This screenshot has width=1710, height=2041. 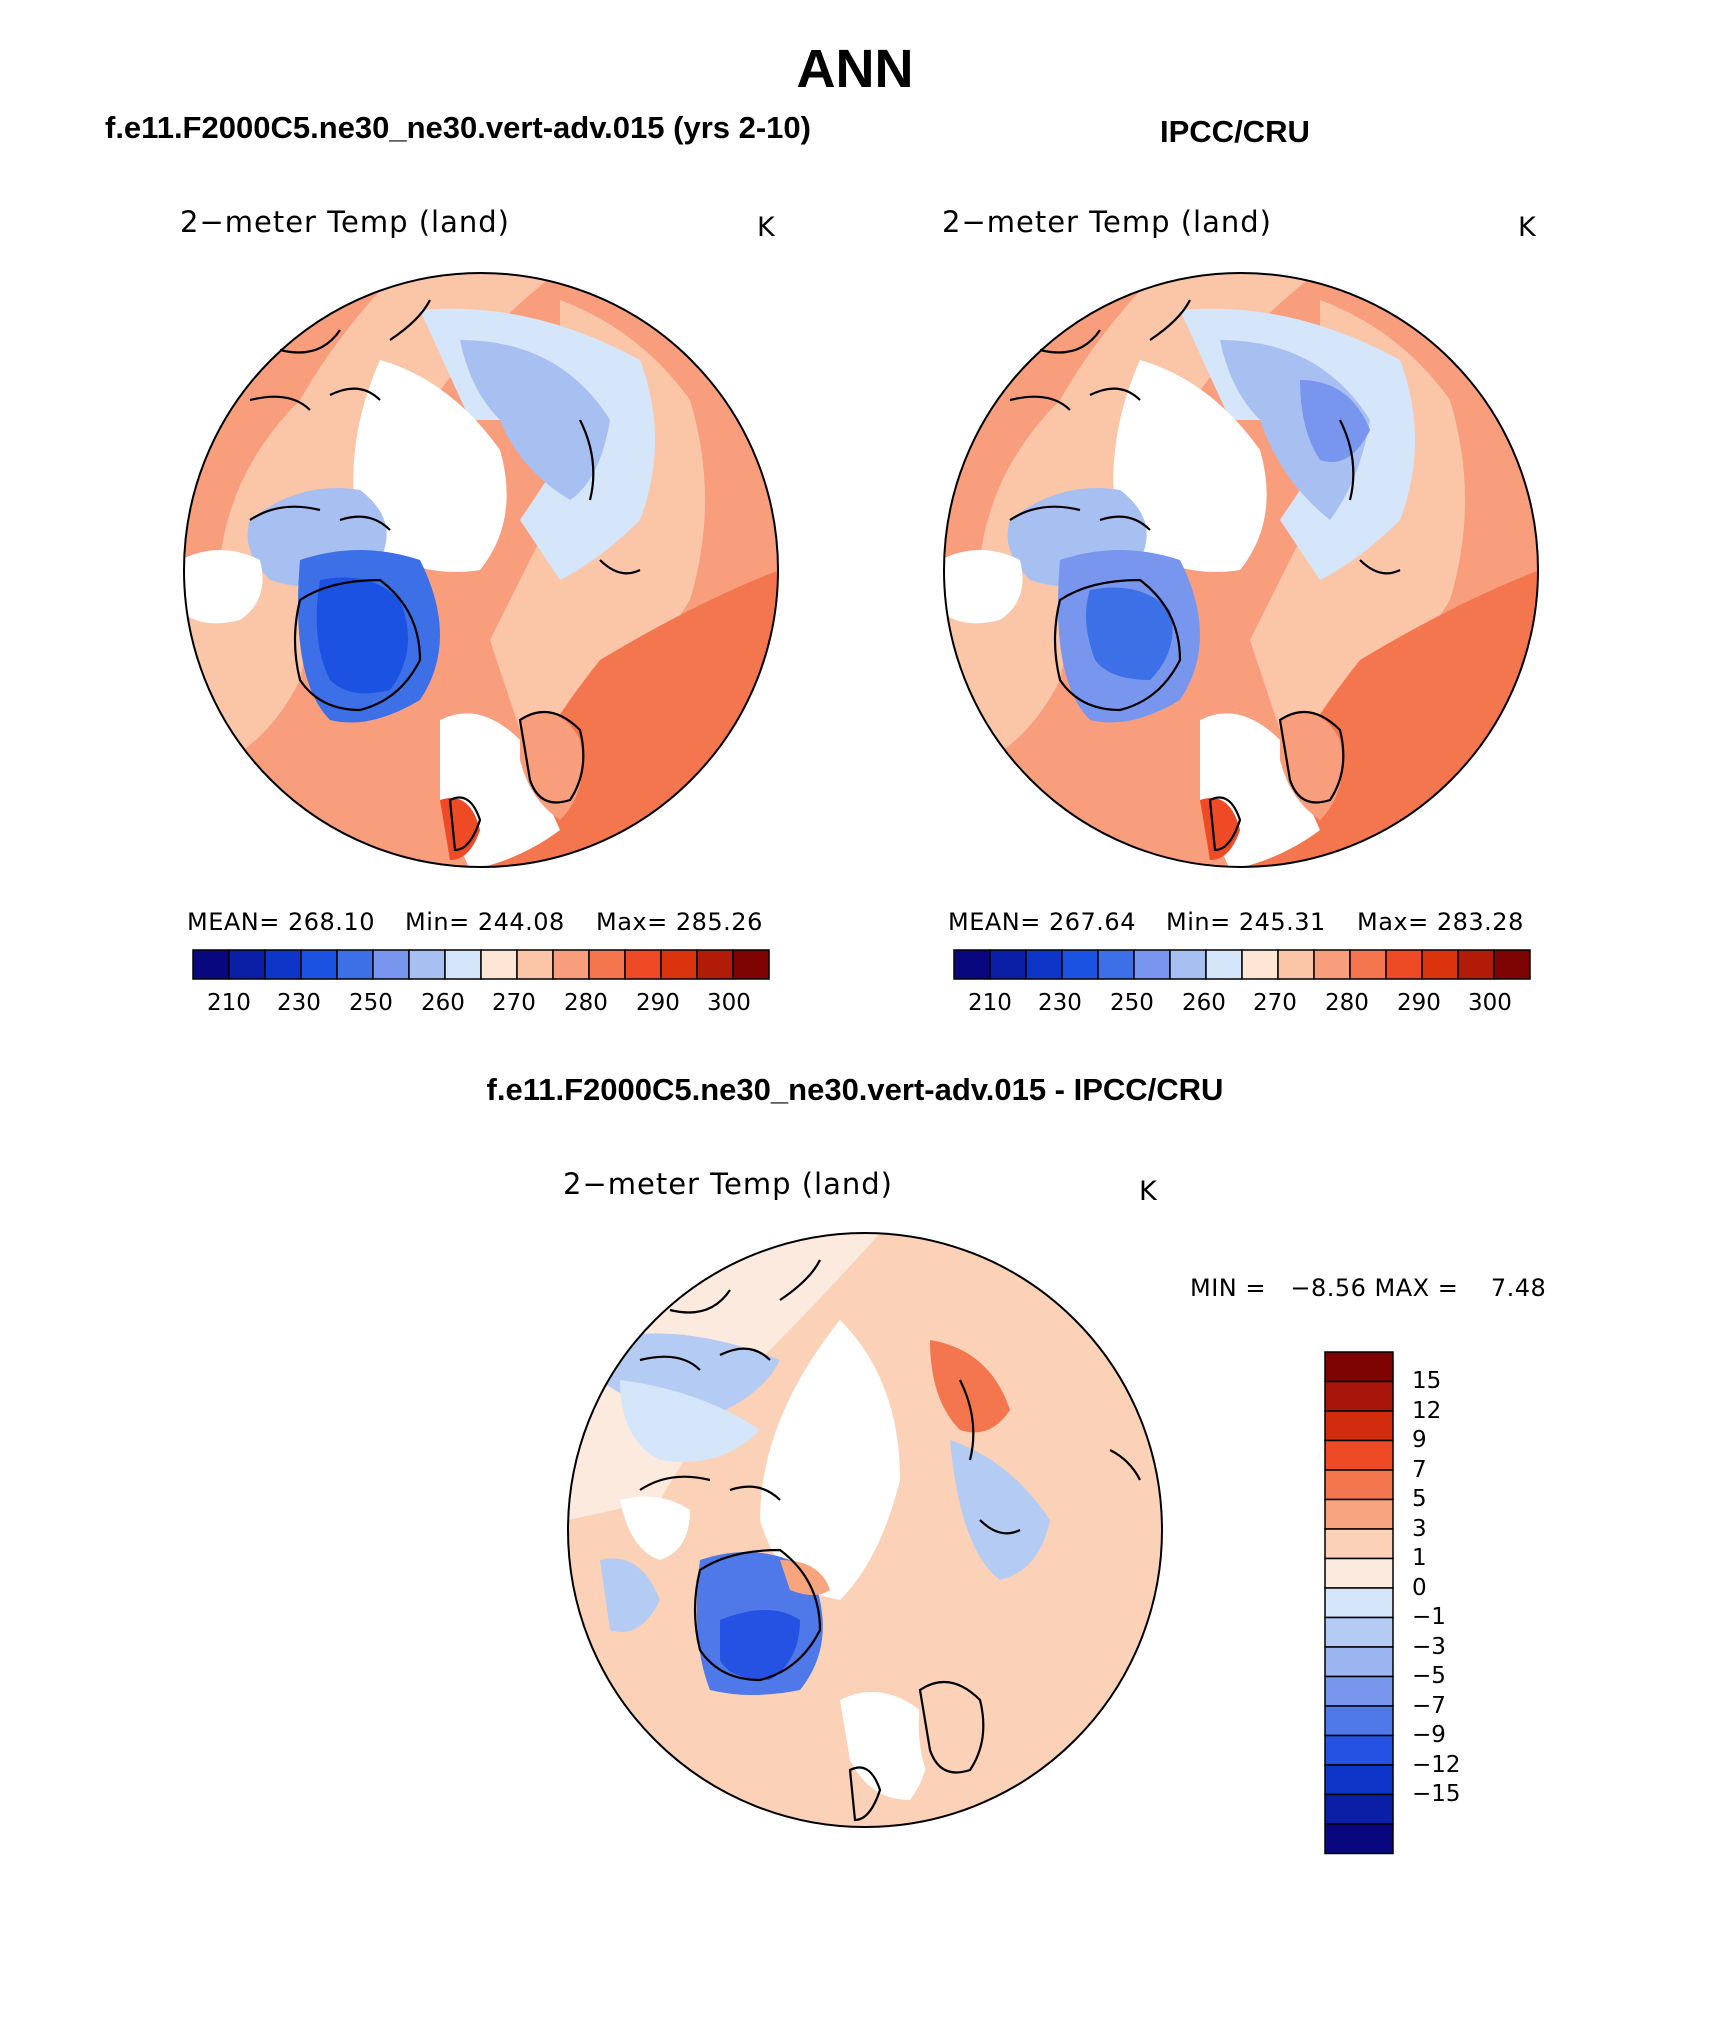 What do you see at coordinates (1419, 1529) in the screenshot?
I see `colorbar-tick-label: 3` at bounding box center [1419, 1529].